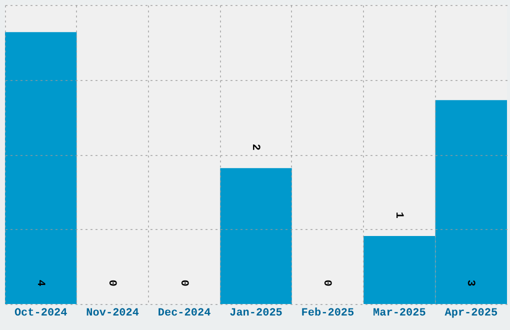 Image resolution: width=510 pixels, height=330 pixels. I want to click on x-tick-label: Dec-2024, so click(185, 314).